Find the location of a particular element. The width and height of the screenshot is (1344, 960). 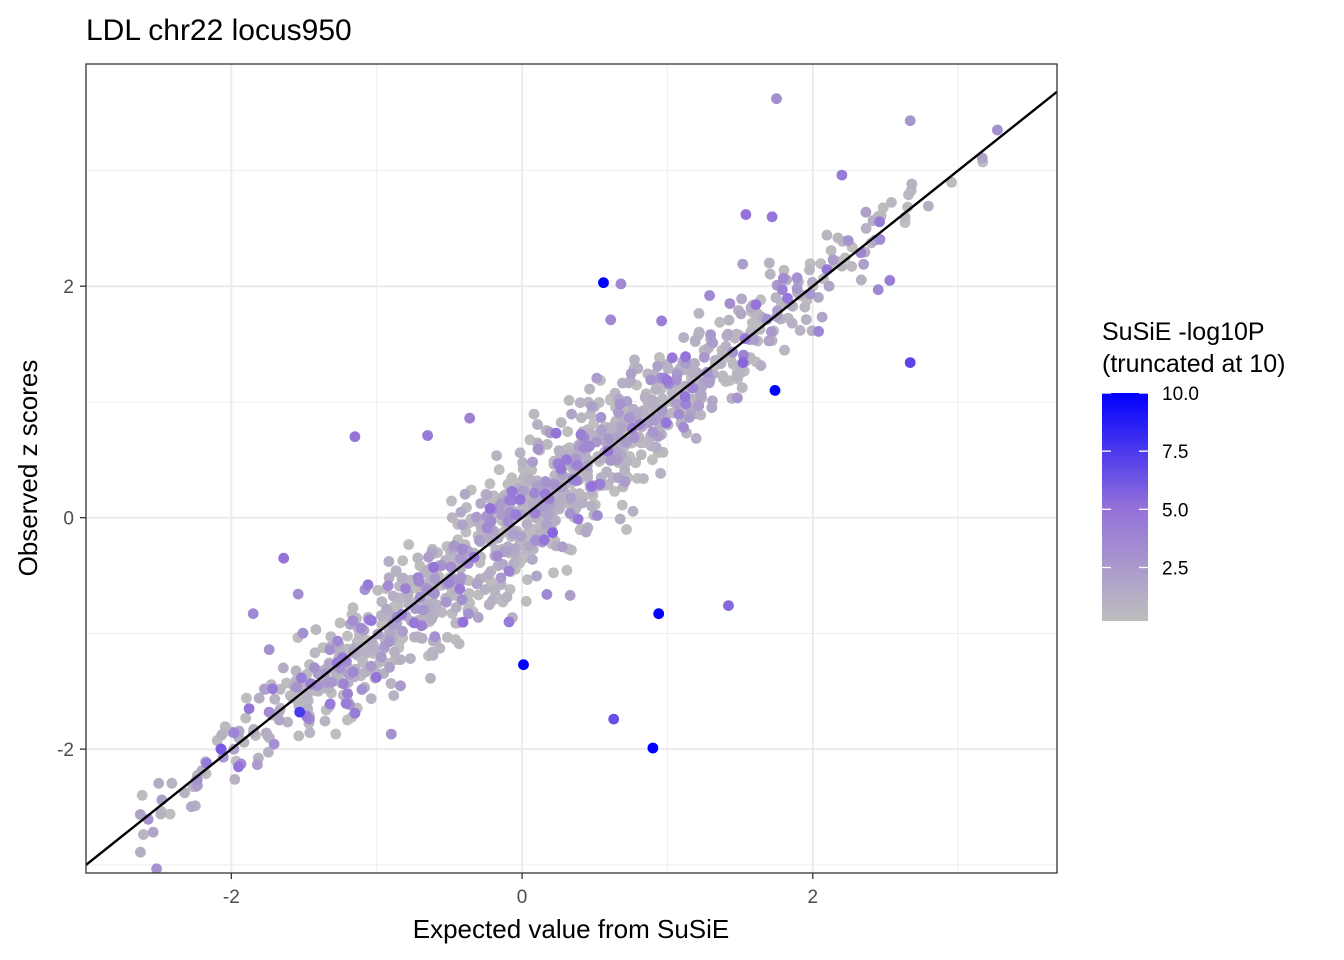

colorbar-ticks: 2.5 5.0 7.5 10.0 is located at coordinates (1150, 481).